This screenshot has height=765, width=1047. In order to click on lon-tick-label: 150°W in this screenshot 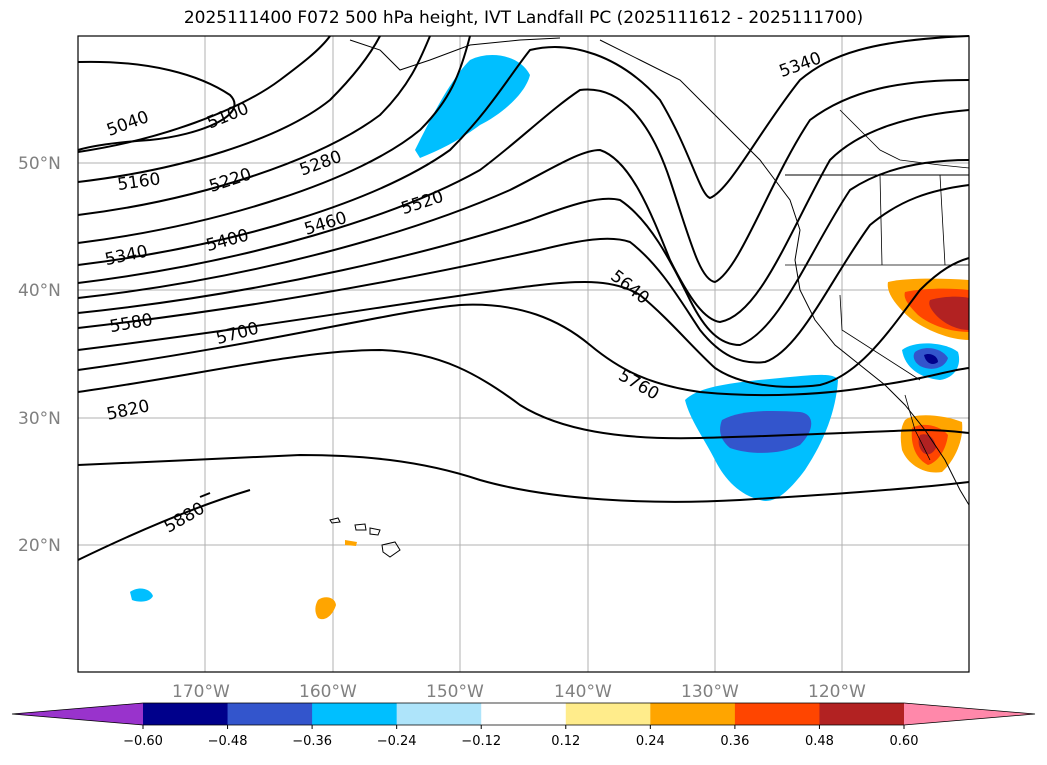, I will do `click(455, 692)`.